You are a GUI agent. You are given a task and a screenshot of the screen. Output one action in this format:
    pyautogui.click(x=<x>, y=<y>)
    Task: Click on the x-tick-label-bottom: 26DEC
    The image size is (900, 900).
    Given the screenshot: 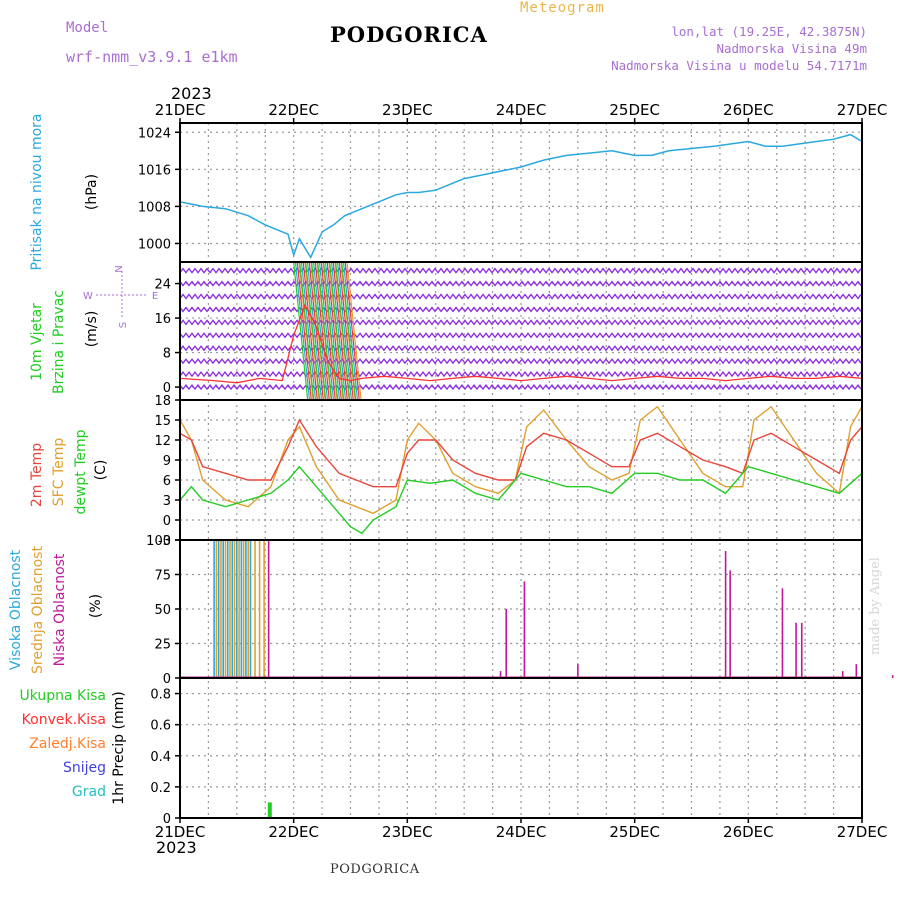 What is the action you would take?
    pyautogui.click(x=748, y=832)
    